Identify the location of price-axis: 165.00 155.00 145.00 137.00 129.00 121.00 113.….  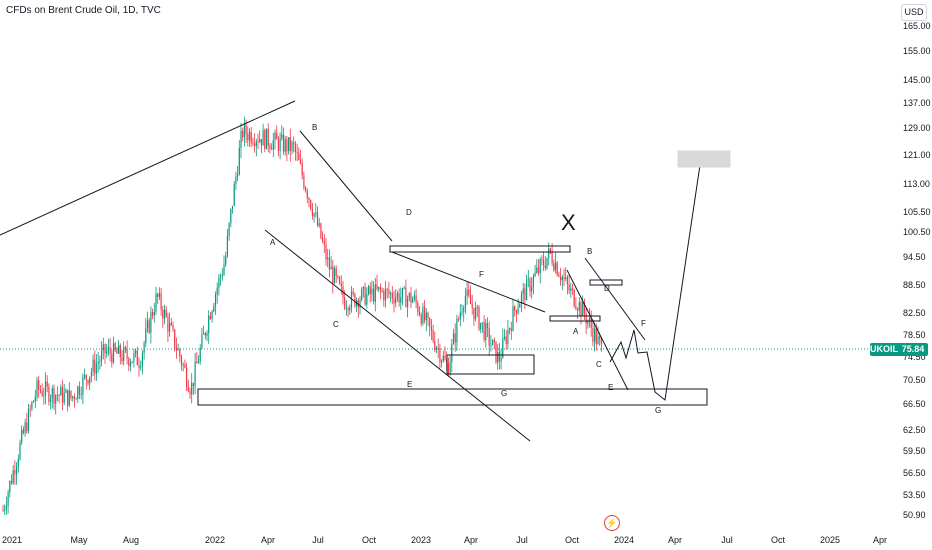
(917, 270).